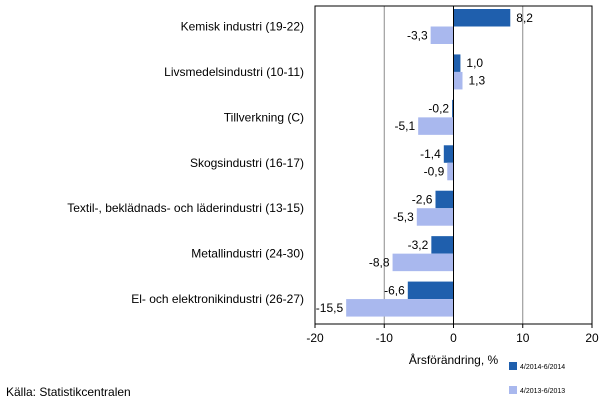 Image resolution: width=609 pixels, height=418 pixels. Describe the element at coordinates (242, 27) in the screenshot. I see `category-label: Kemisk industri (19-22)` at that location.